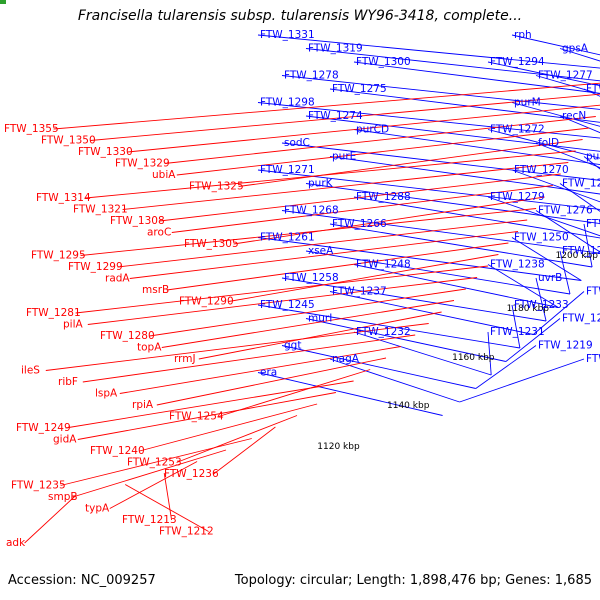  Describe the element at coordinates (523, 35) in the screenshot. I see `reverse-gene-label: rph` at that location.